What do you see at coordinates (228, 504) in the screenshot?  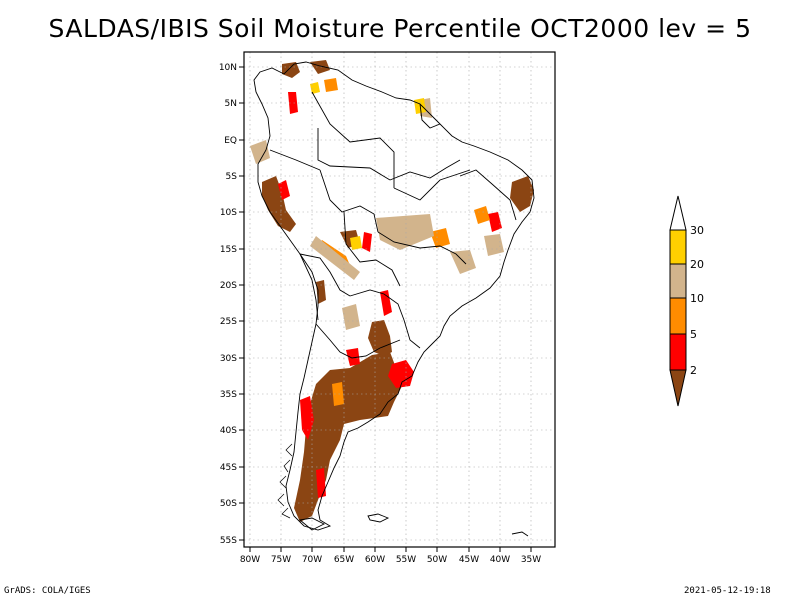 I see `y-tick-label: 50S` at bounding box center [228, 504].